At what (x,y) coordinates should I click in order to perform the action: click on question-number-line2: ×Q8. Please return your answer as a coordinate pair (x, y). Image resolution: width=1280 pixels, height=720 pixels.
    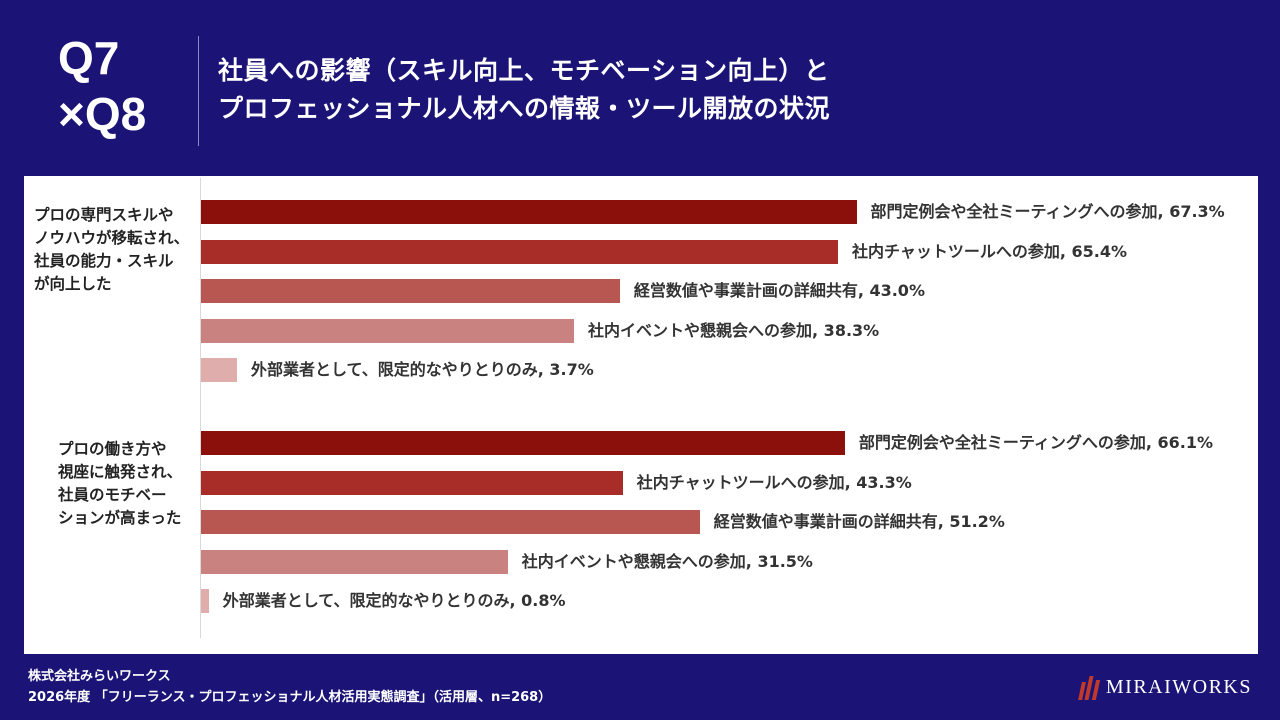
    Looking at the image, I should click on (102, 114).